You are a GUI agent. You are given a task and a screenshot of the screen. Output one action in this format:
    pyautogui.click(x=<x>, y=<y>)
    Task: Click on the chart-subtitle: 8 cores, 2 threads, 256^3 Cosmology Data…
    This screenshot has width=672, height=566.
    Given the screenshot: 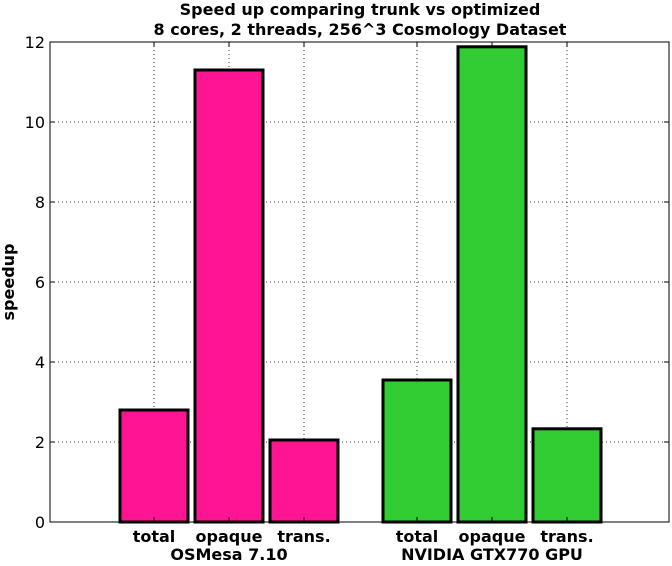 What is the action you would take?
    pyautogui.click(x=360, y=29)
    